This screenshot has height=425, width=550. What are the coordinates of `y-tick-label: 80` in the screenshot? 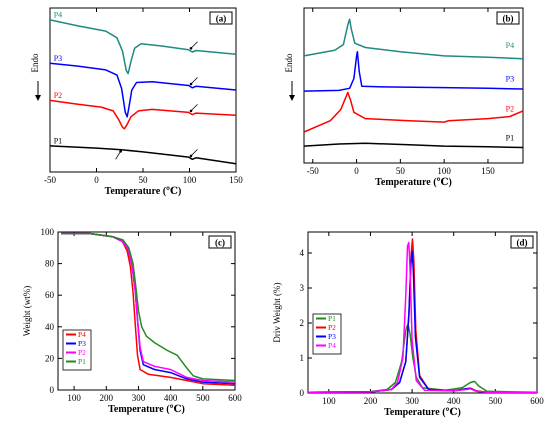 It's located at (50, 264).